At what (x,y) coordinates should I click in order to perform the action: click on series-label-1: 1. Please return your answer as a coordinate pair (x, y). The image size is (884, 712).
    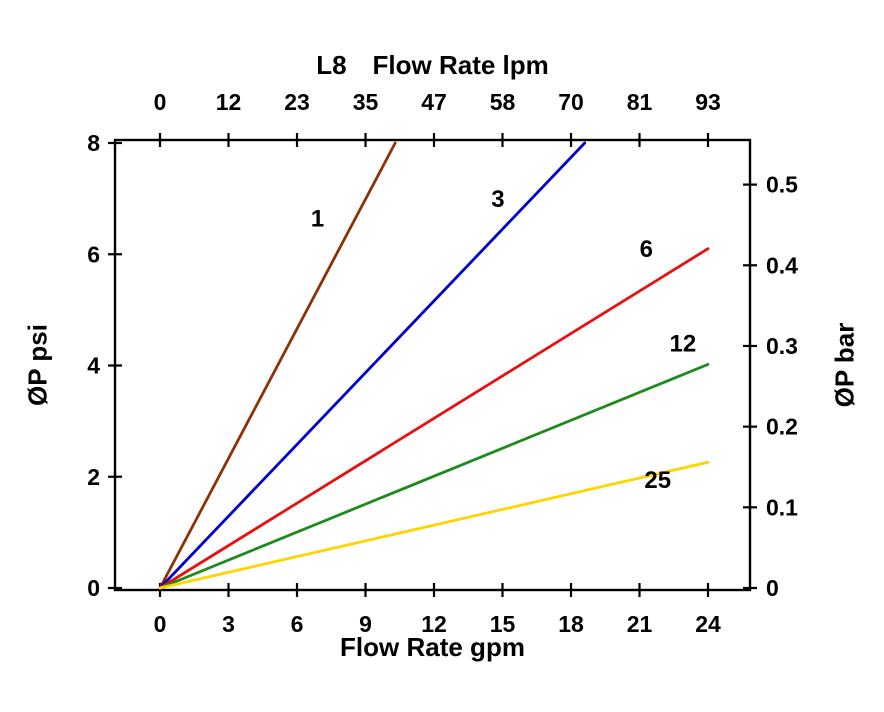
    Looking at the image, I should click on (317, 218).